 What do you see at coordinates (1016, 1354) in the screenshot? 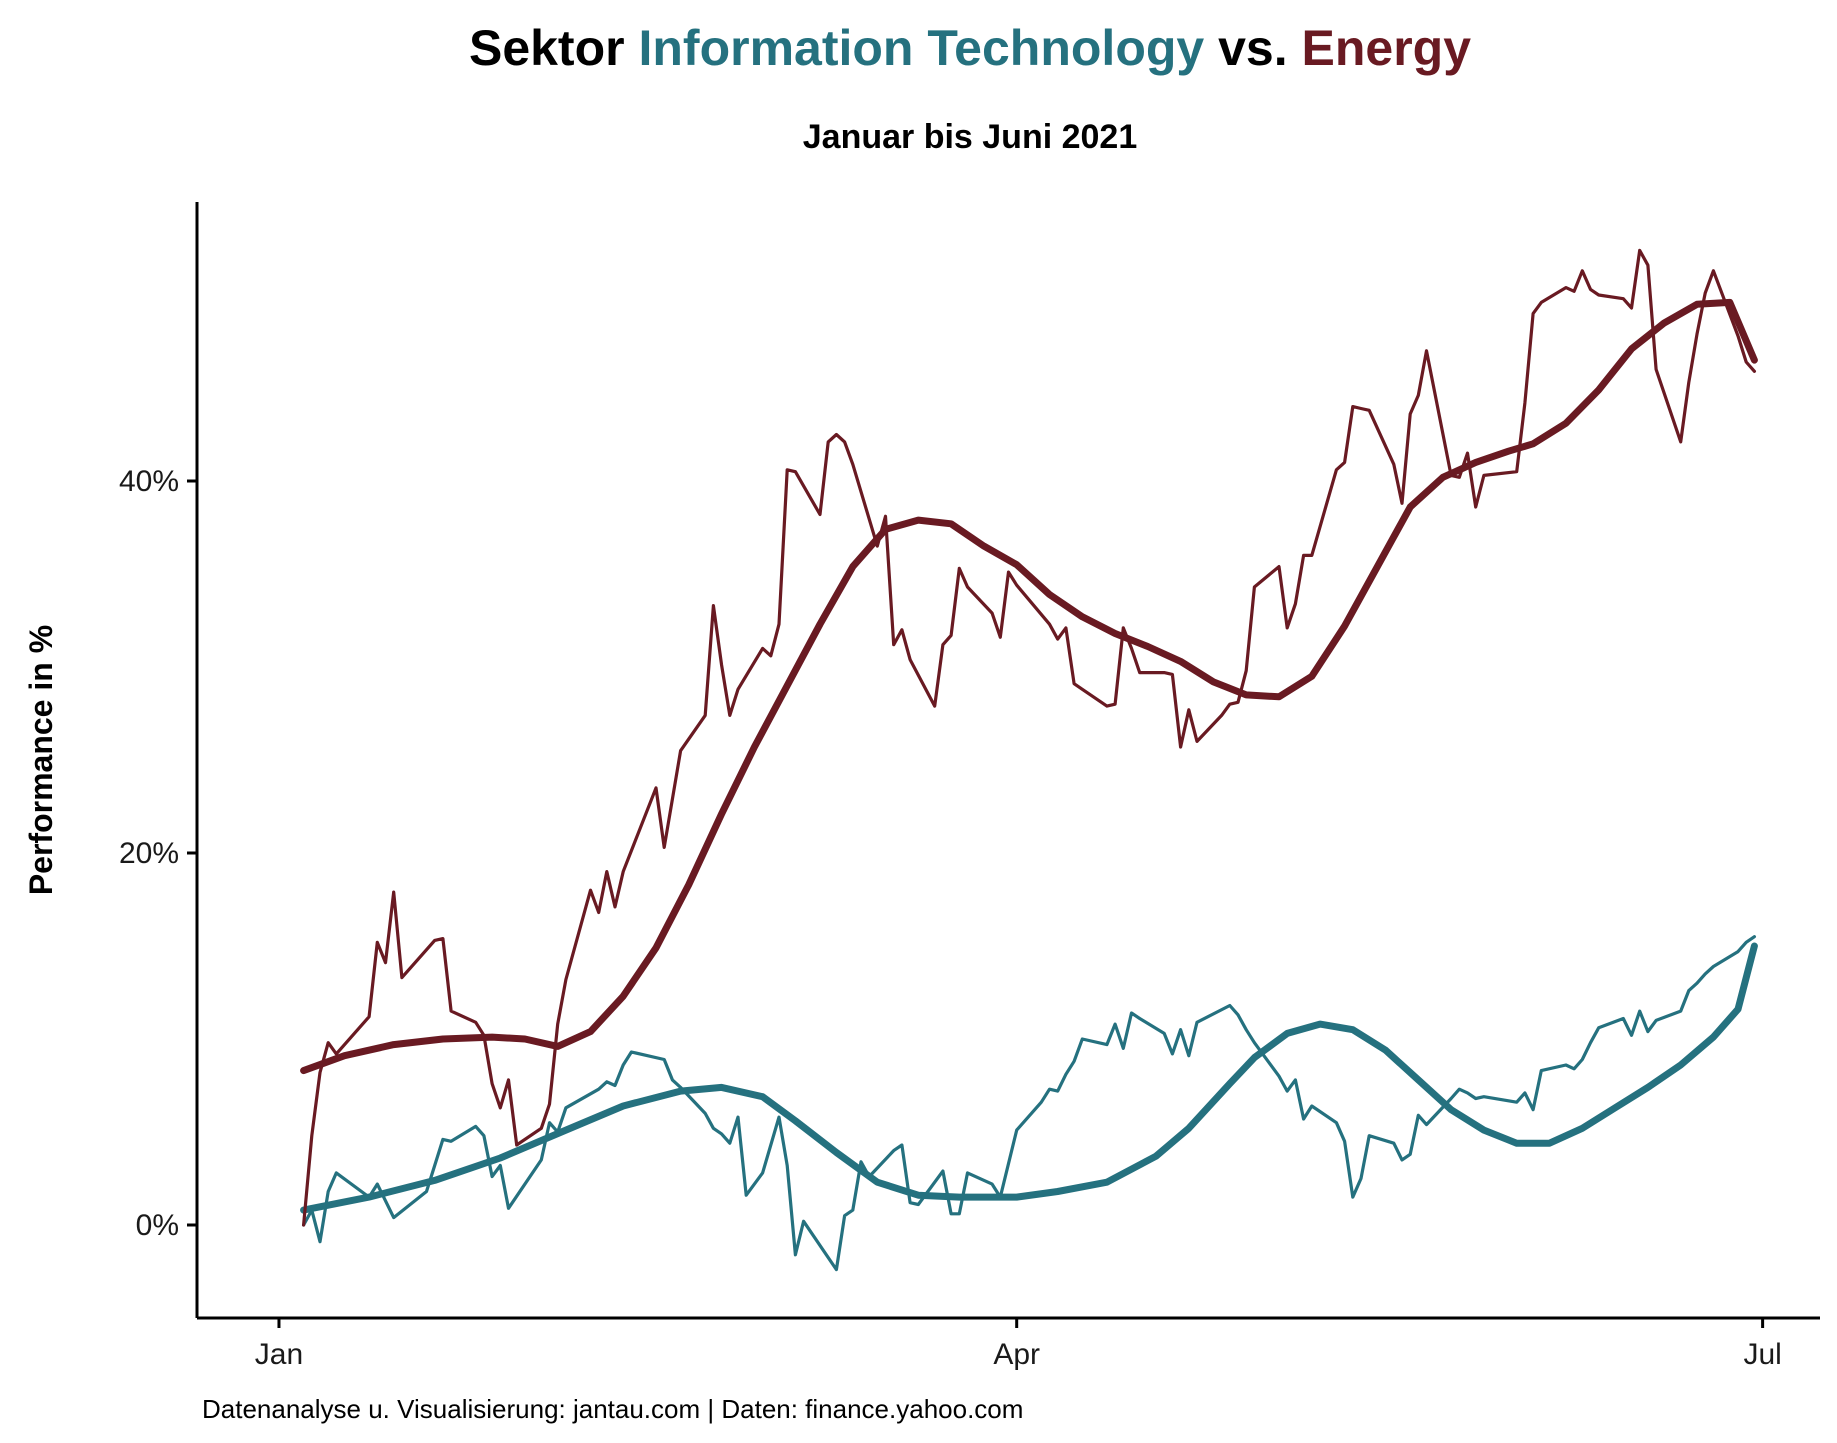
I see `x-tick-label: Apr` at bounding box center [1016, 1354].